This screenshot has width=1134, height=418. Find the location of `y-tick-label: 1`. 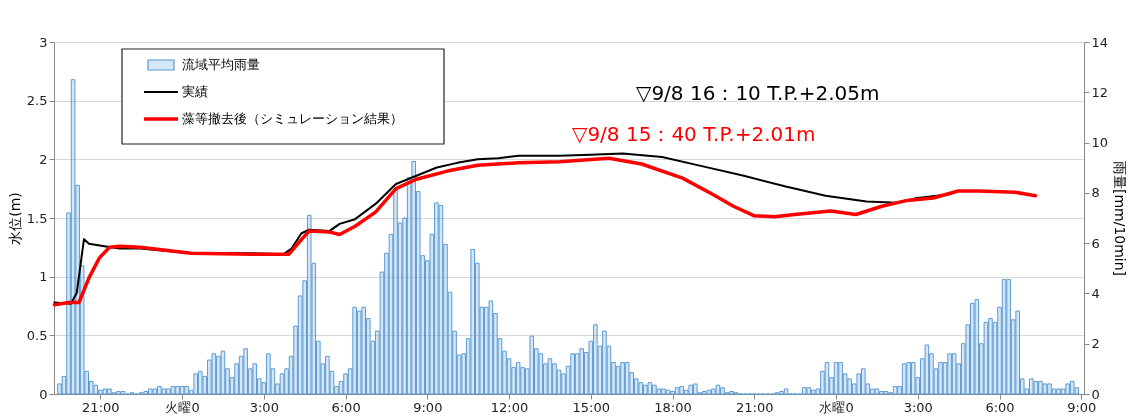

y-tick-label: 1 is located at coordinates (43, 277).